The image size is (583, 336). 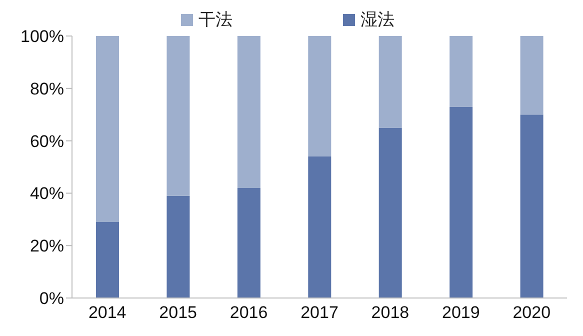 I want to click on legend-label: 湿法, so click(x=377, y=20).